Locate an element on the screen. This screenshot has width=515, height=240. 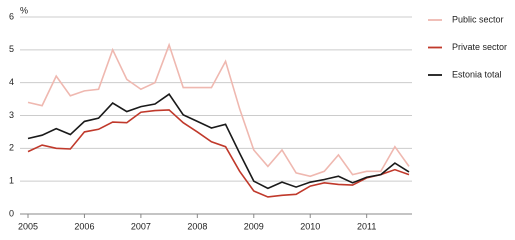
legend-label: Public sector is located at coordinates (478, 19).